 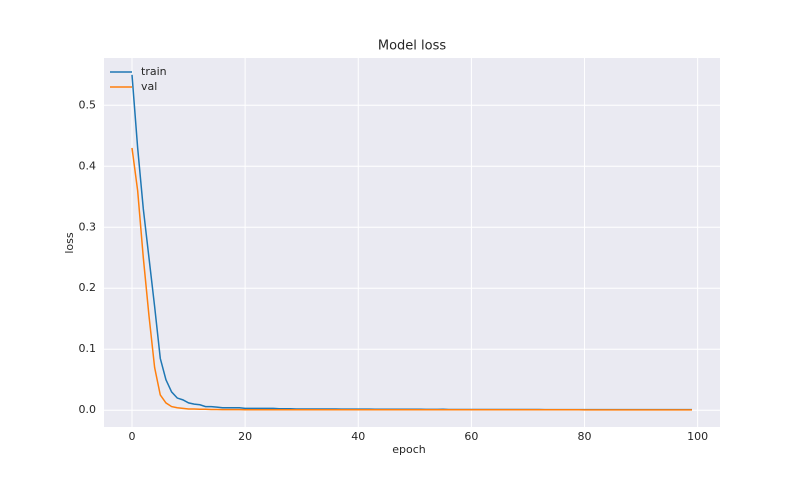 I want to click on y-tick-label: 0.5, so click(x=88, y=104).